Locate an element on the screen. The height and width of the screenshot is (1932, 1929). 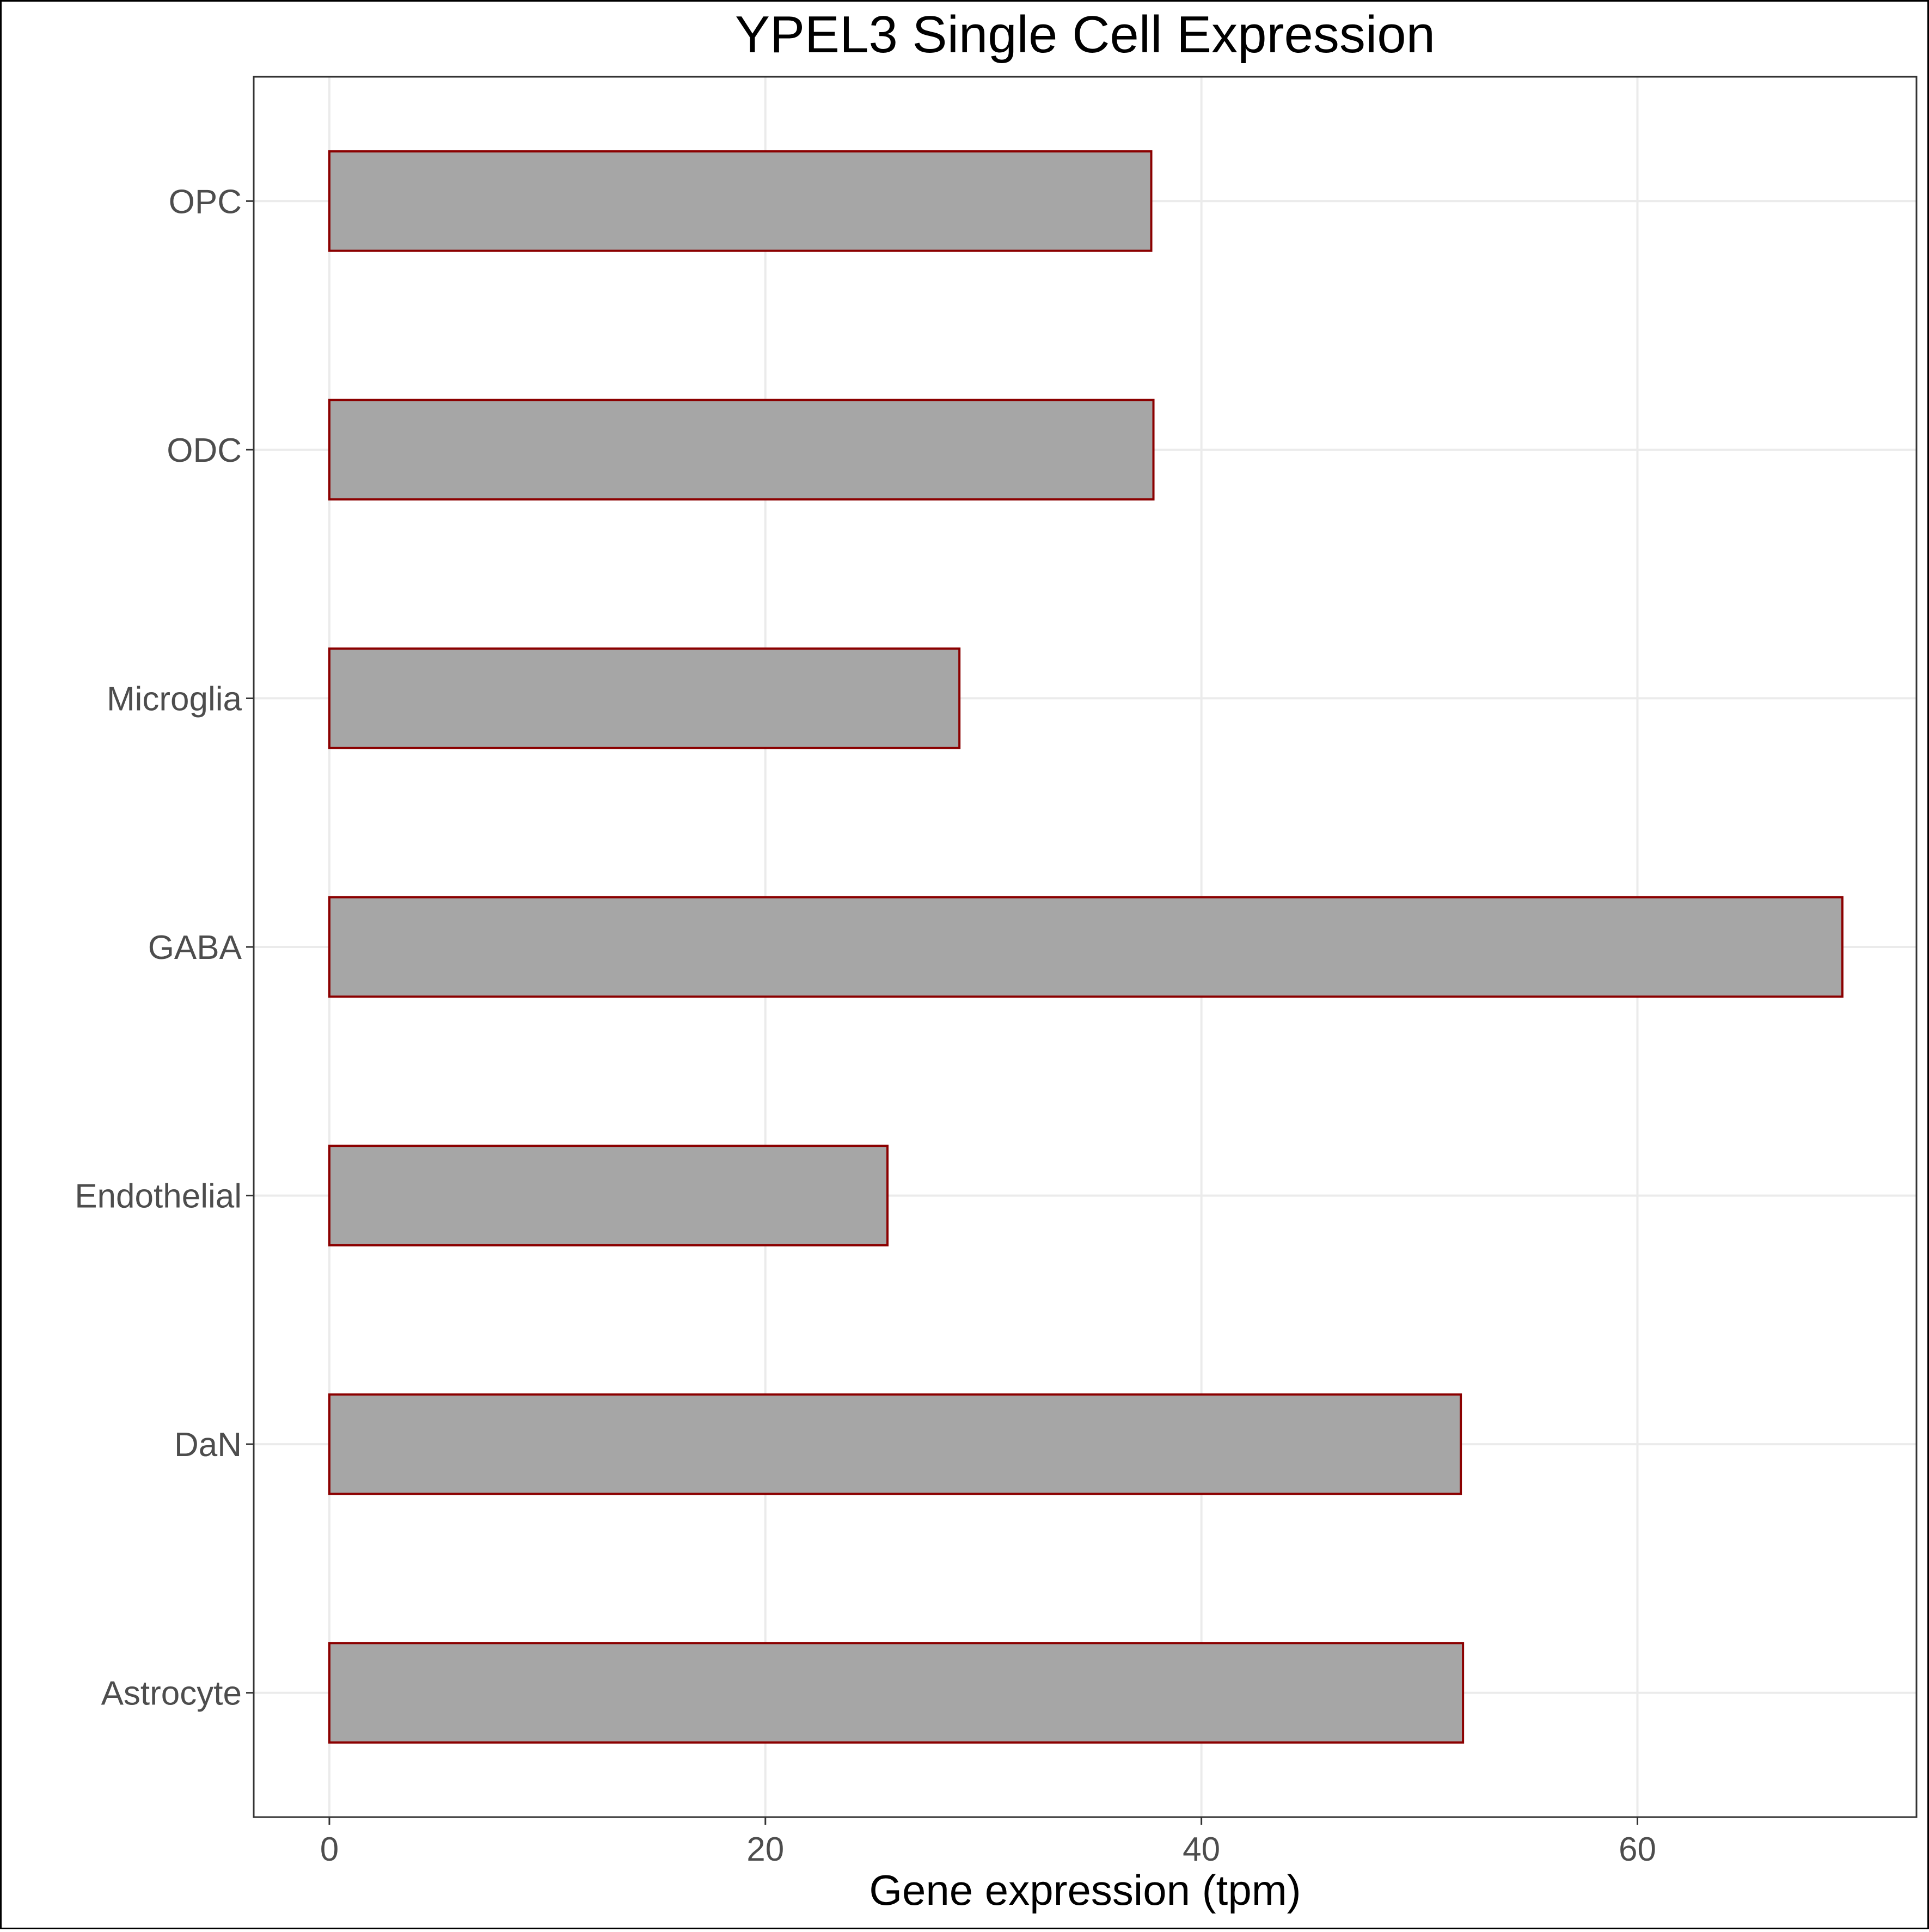
bar-astrocyte is located at coordinates (896, 1693).